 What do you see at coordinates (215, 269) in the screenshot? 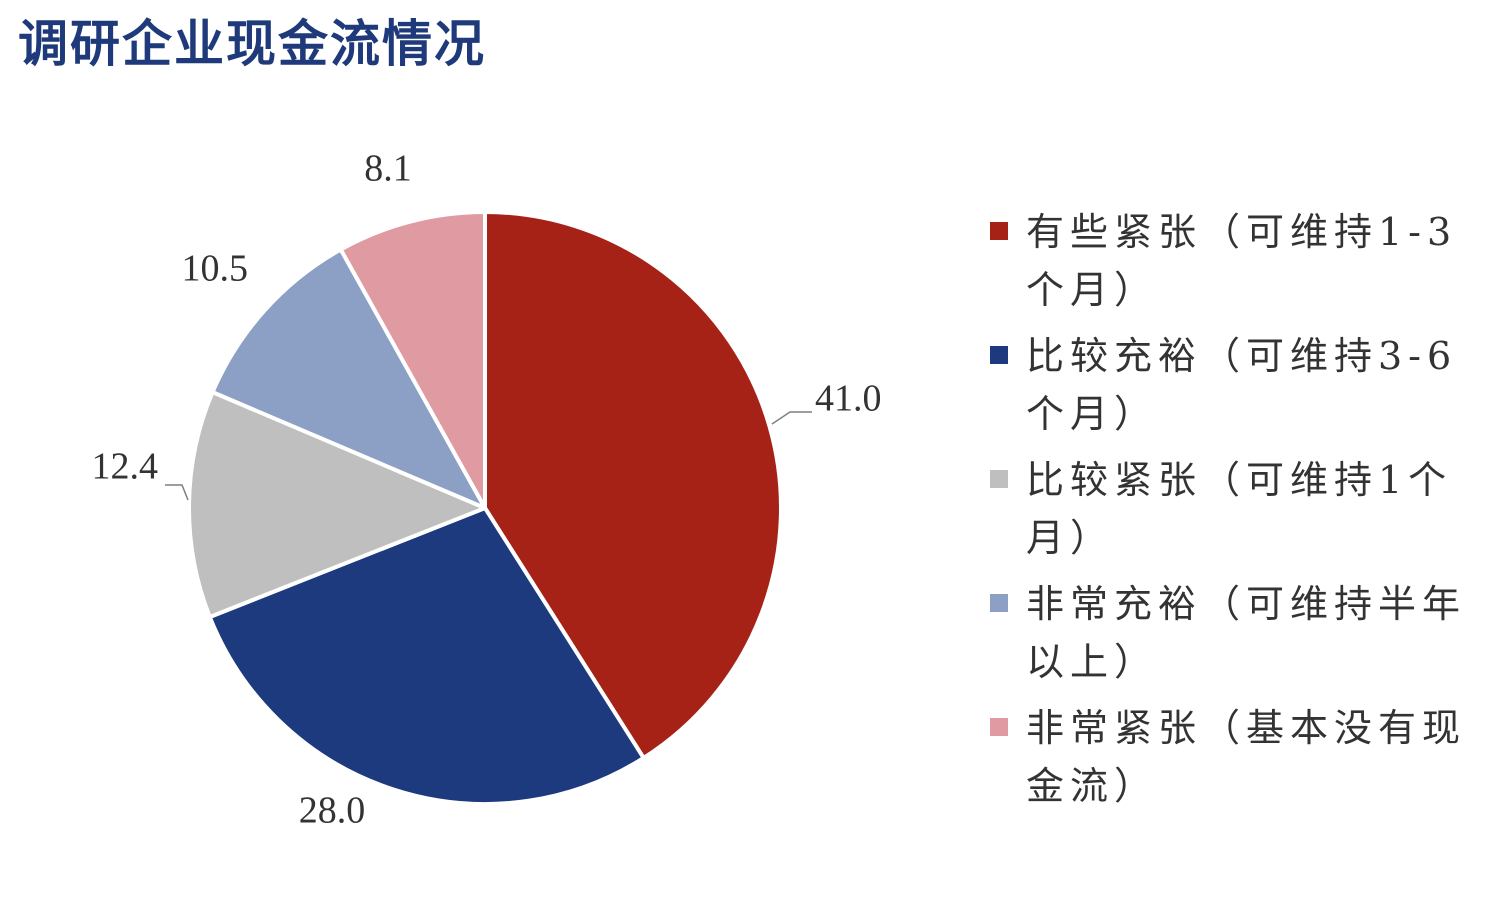
I see `data-label-4: 10.5` at bounding box center [215, 269].